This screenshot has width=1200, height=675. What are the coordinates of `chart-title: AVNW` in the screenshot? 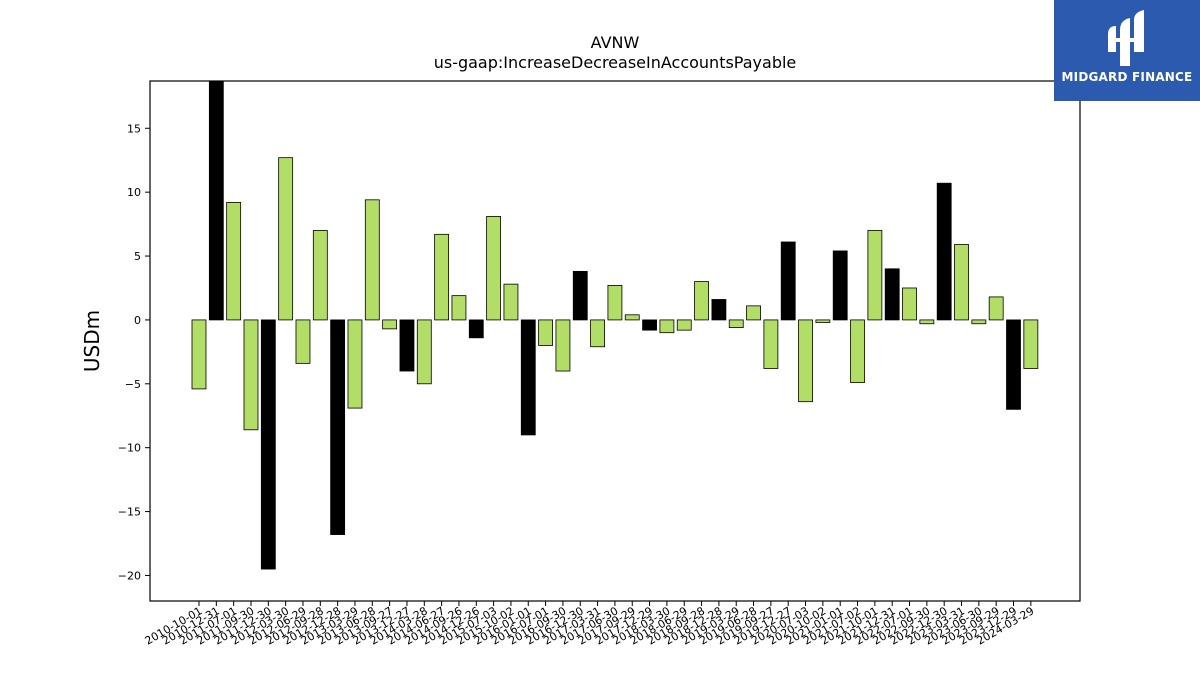 It's located at (615, 42).